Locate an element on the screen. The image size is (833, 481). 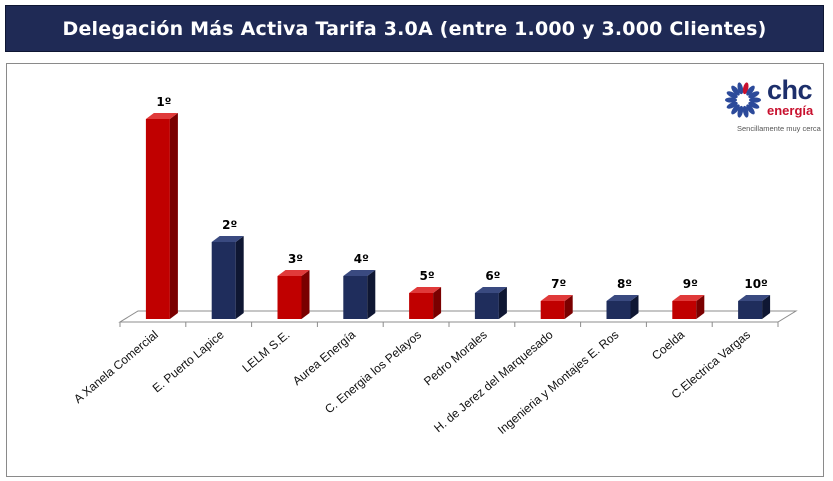
rank-label: 6º is located at coordinates (492, 276).